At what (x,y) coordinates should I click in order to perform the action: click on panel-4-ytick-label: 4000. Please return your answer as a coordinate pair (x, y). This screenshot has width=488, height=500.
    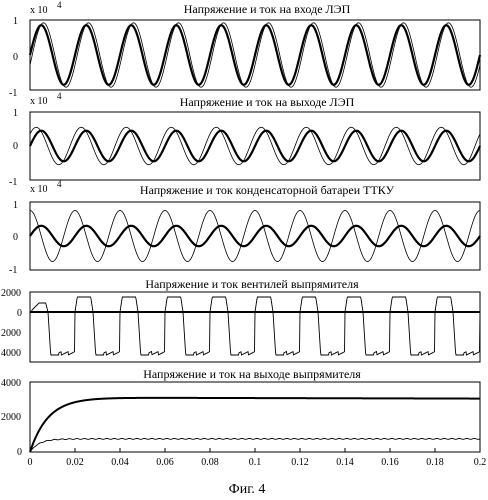
    Looking at the image, I should click on (11, 353).